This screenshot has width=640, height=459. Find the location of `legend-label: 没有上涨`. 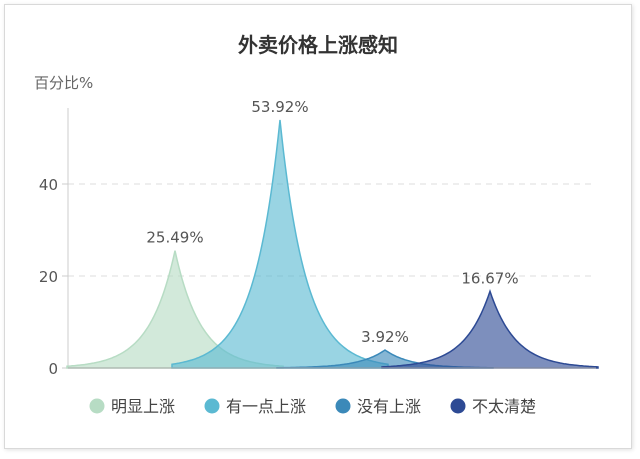

legend-label: 没有上涨 is located at coordinates (389, 406).